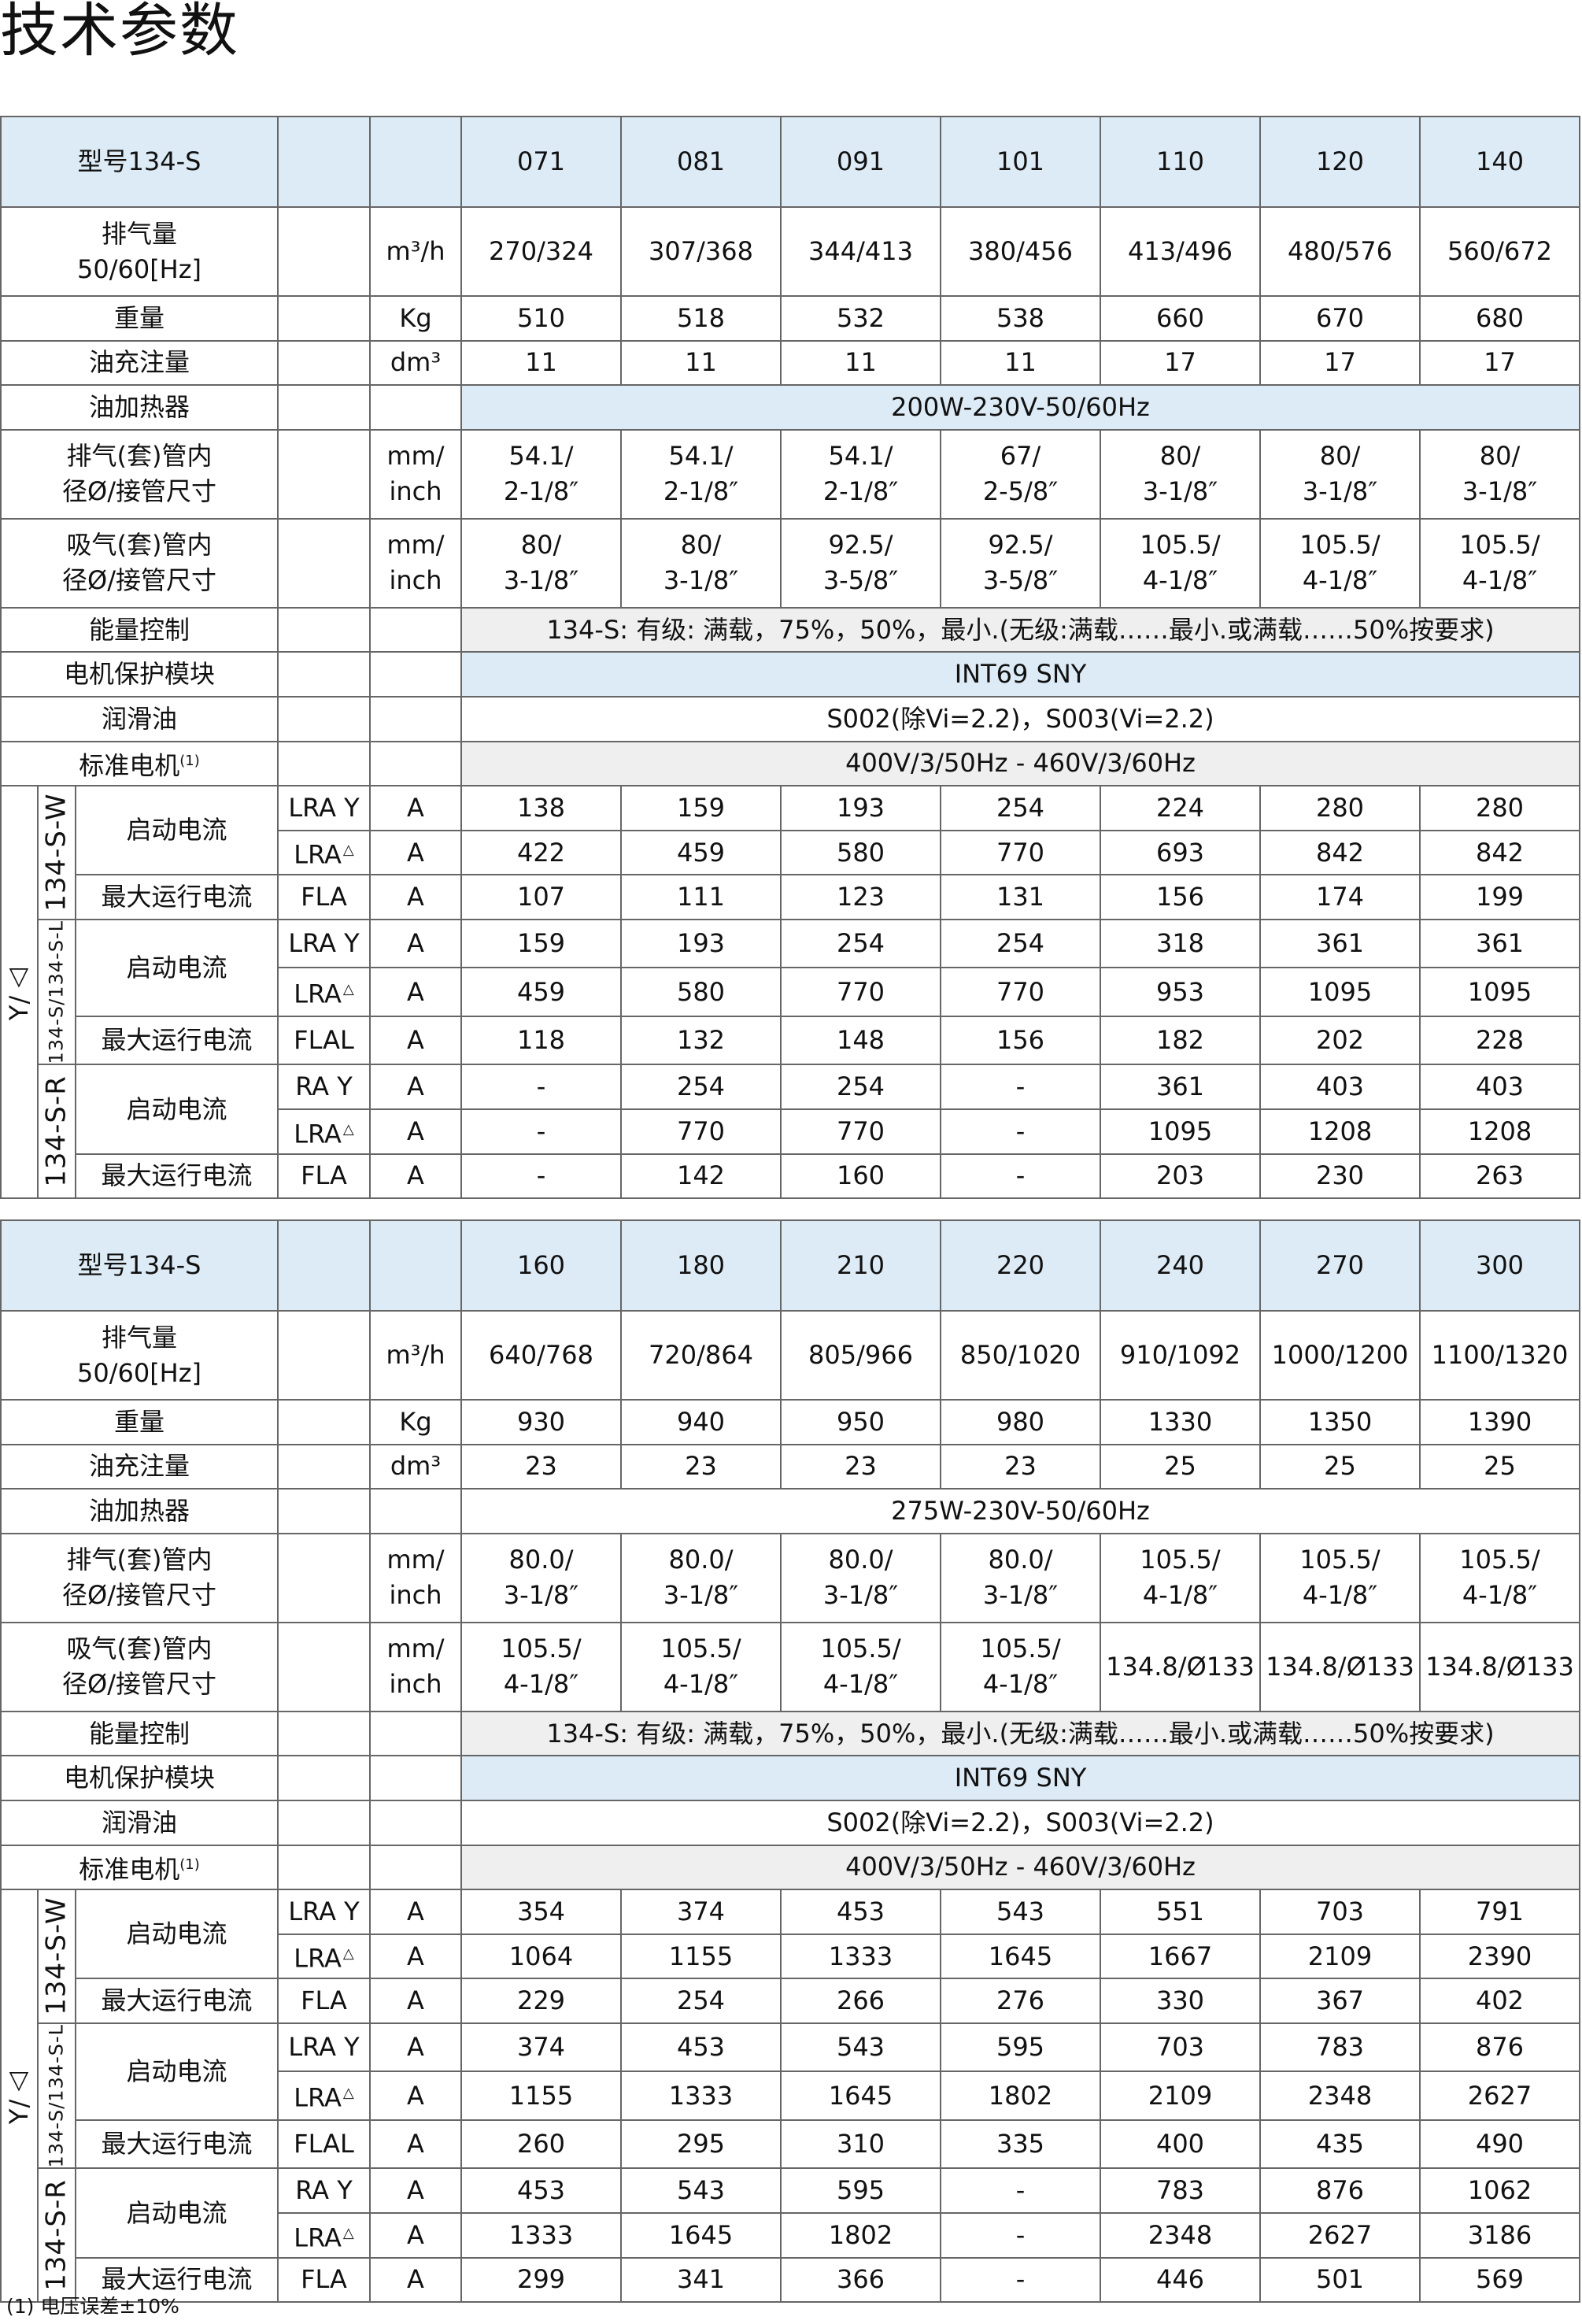  What do you see at coordinates (1020, 363) in the screenshot?
I see `value-cell: 11` at bounding box center [1020, 363].